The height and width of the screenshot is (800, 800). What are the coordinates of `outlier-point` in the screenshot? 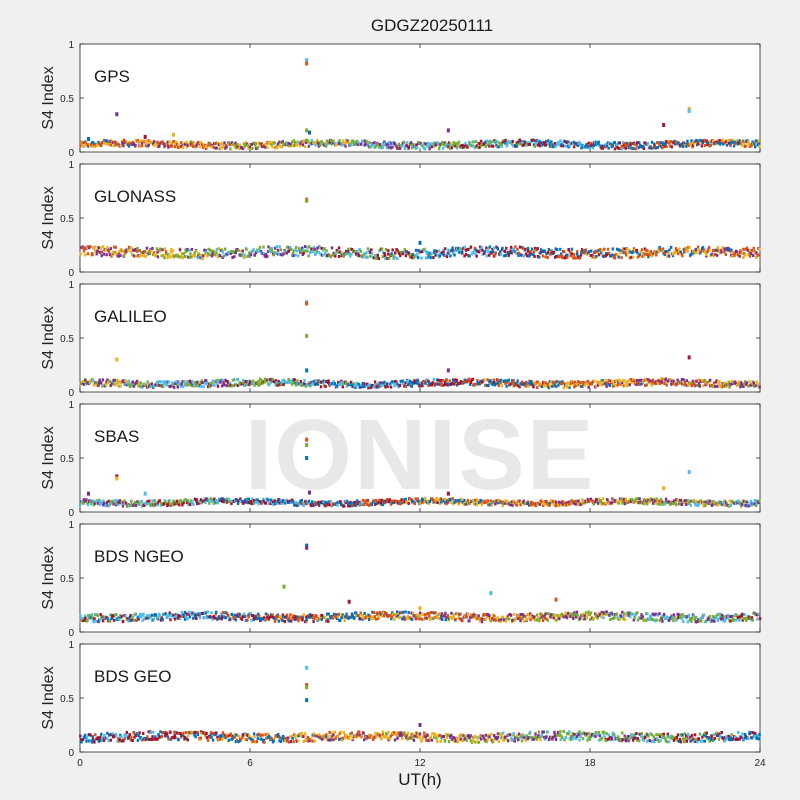 It's located at (307, 335).